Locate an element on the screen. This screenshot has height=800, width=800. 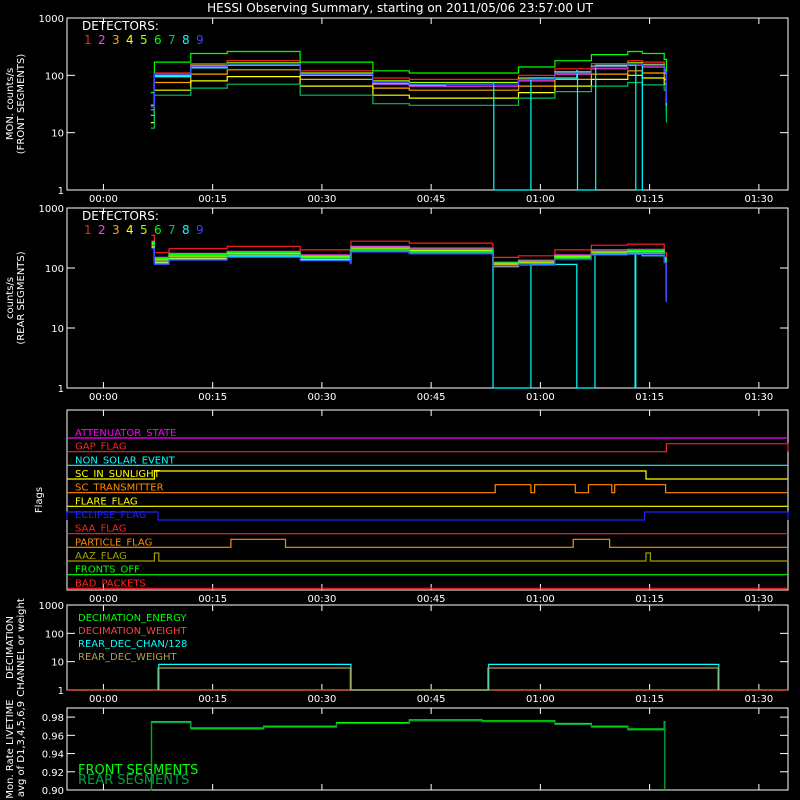
y-axis-label: MON. counts/s is located at coordinates (10, 104).